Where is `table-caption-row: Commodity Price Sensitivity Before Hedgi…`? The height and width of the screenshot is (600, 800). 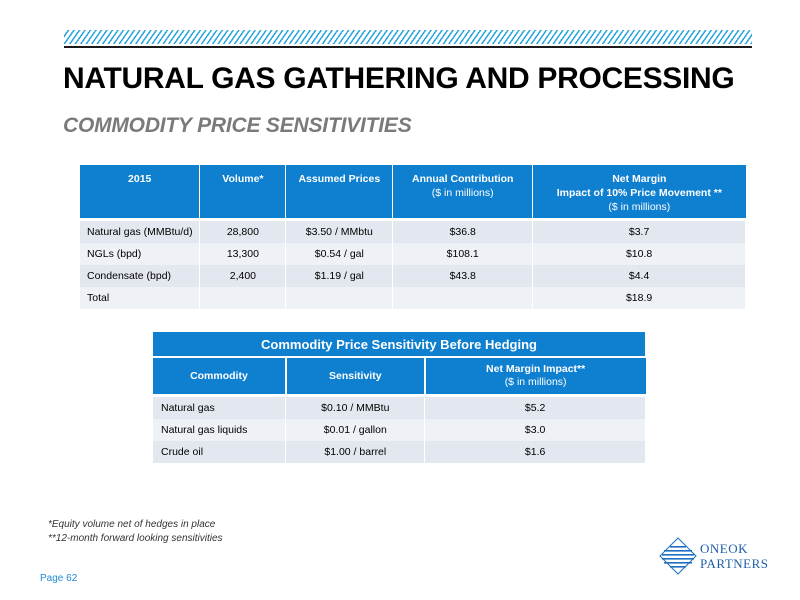 table-caption-row: Commodity Price Sensitivity Before Hedgi… is located at coordinates (399, 345).